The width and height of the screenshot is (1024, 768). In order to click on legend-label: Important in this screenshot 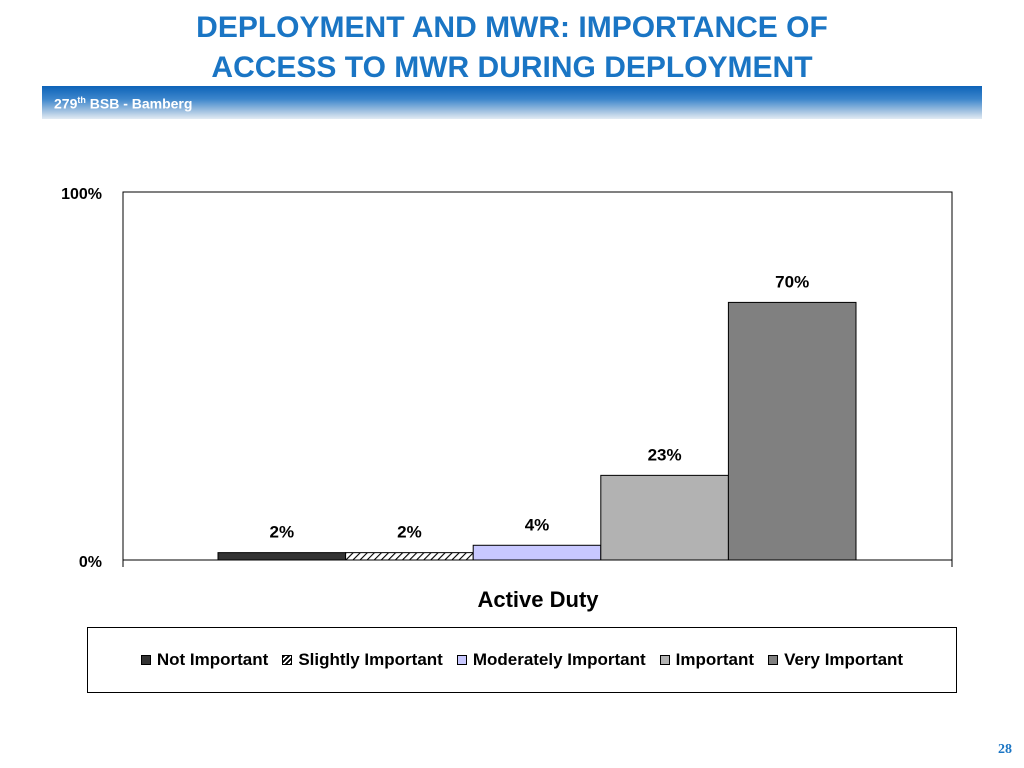, I will do `click(715, 659)`.